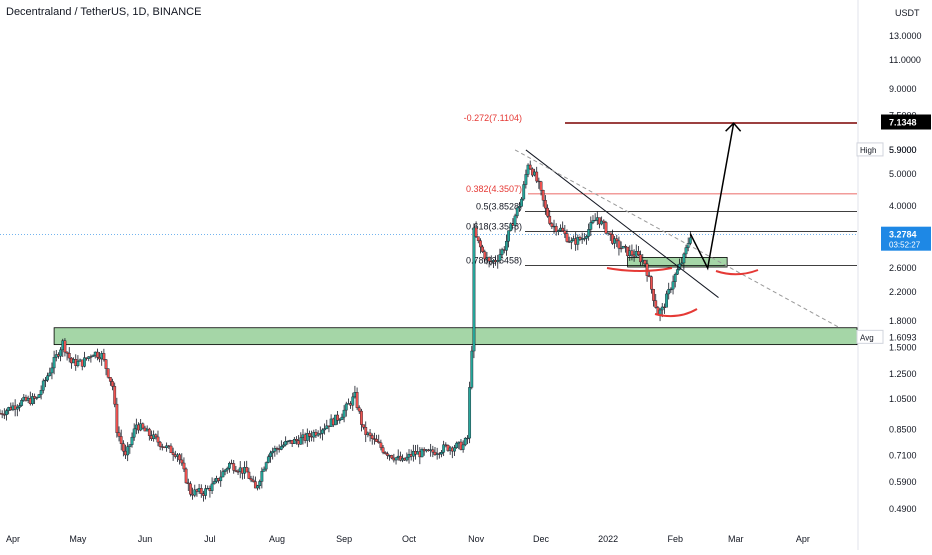 The height and width of the screenshot is (555, 932). Describe the element at coordinates (903, 509) in the screenshot. I see `y-tick-label: 0.4900` at that location.